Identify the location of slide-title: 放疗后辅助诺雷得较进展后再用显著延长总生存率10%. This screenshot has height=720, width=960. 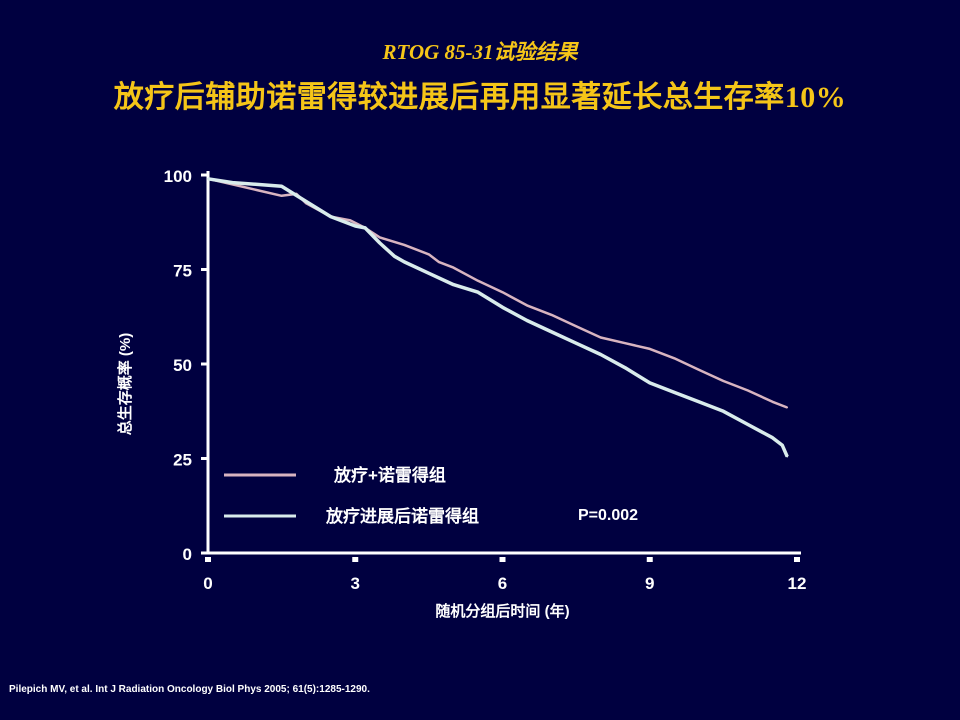
(480, 94).